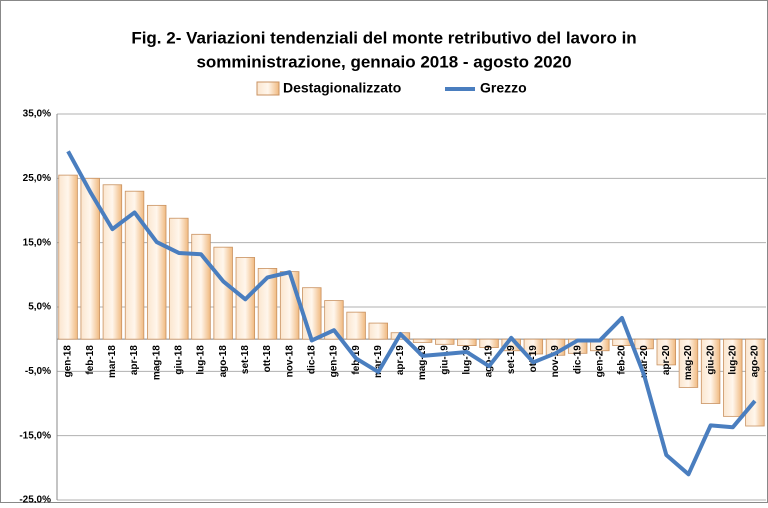 This screenshot has height=508, width=768. What do you see at coordinates (334, 361) in the screenshot?
I see `x-tick-label: gen-19` at bounding box center [334, 361].